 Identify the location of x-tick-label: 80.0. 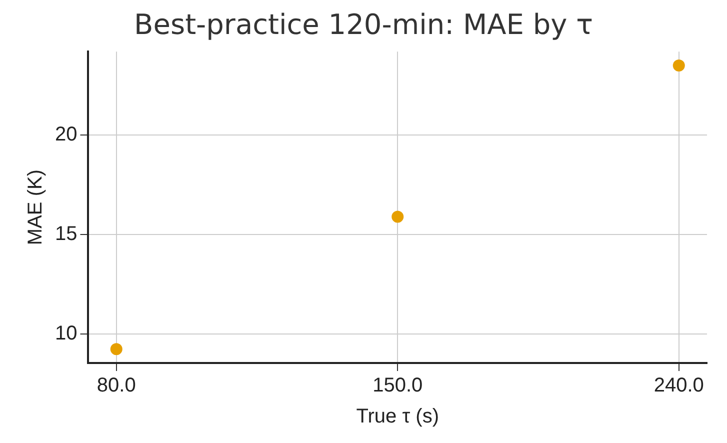
(116, 385).